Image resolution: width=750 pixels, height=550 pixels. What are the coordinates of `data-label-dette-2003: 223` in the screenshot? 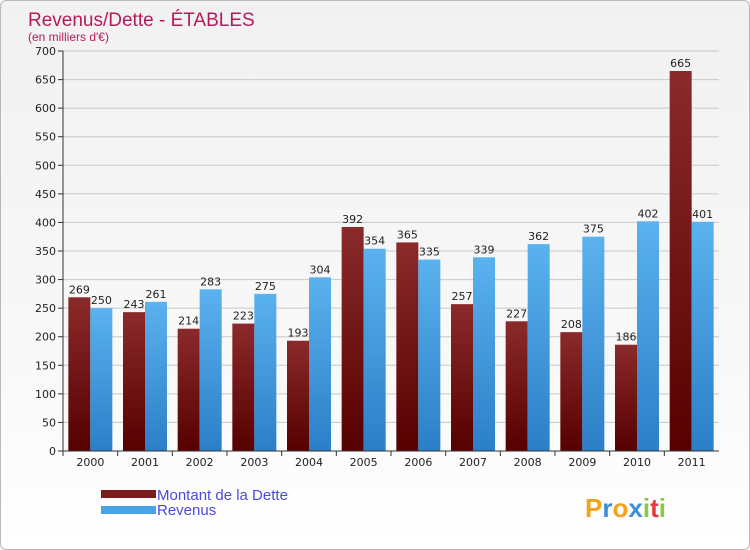 It's located at (243, 316).